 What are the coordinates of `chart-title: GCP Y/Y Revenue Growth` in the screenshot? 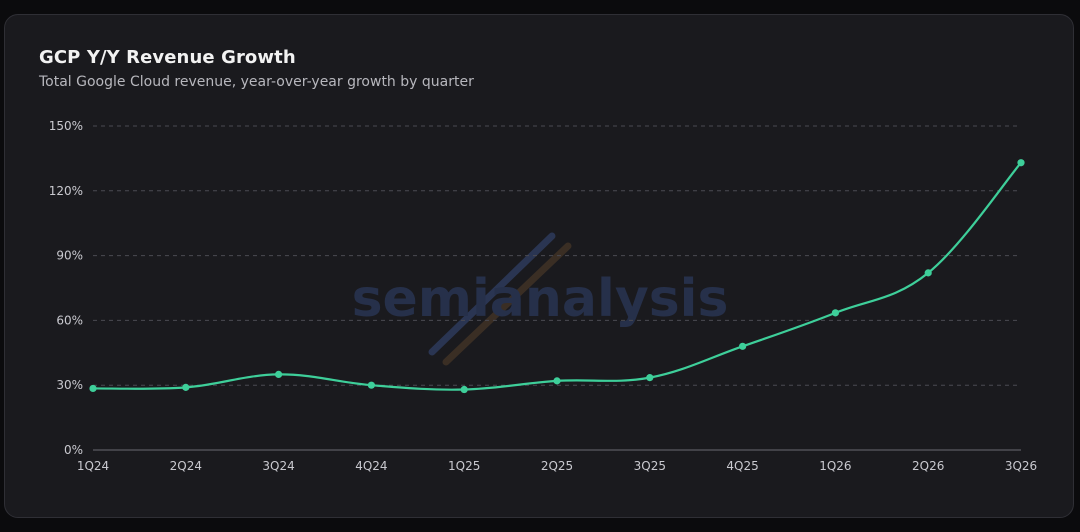 It's located at (167, 57).